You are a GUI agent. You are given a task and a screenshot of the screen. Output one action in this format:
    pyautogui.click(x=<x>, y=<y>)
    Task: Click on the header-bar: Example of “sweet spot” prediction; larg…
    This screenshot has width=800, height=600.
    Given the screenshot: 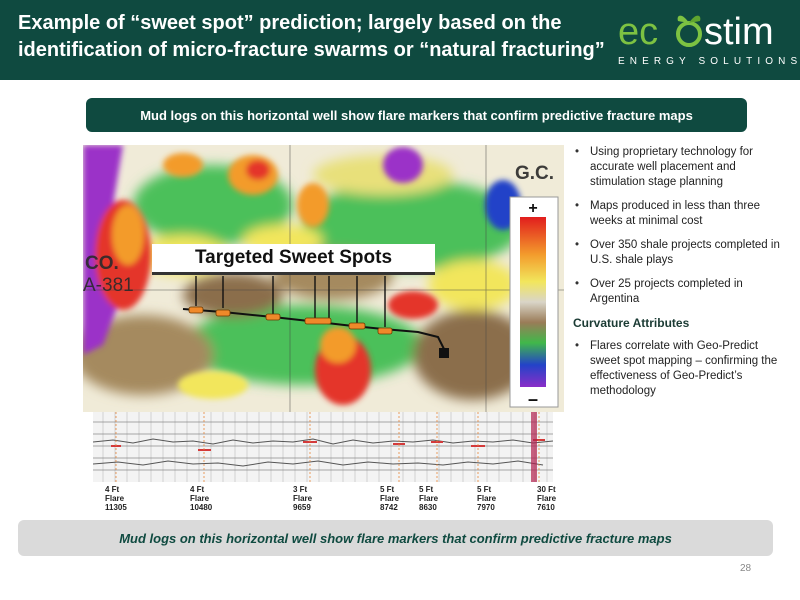 What is the action you would take?
    pyautogui.click(x=400, y=40)
    